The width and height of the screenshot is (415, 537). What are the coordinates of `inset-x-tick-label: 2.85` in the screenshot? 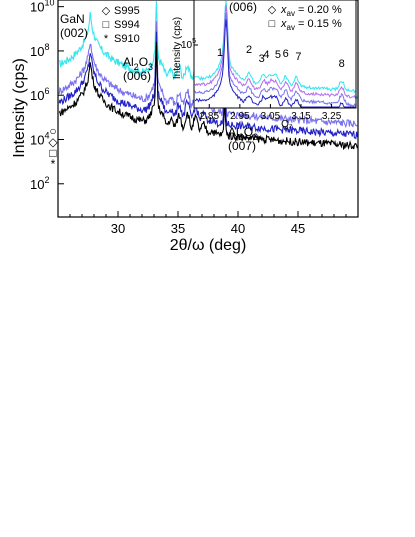 It's located at (210, 116).